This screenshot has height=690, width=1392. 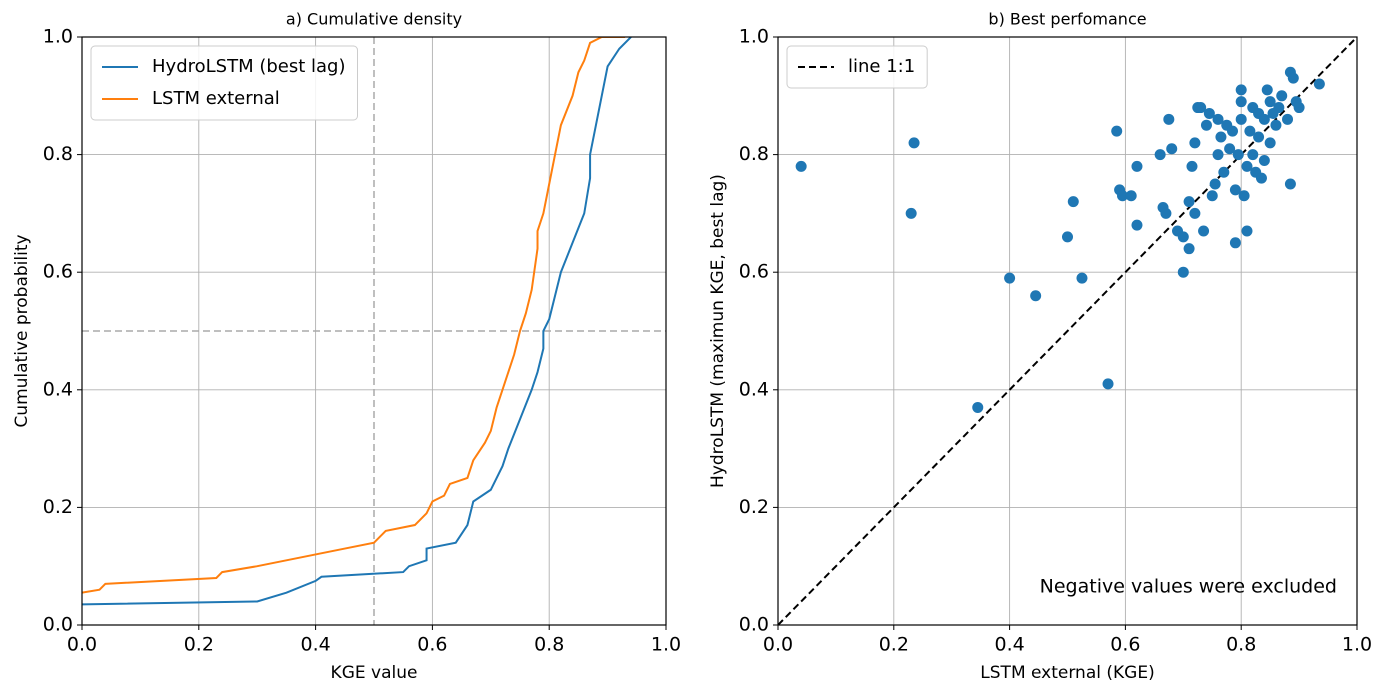 I want to click on y-tick-label: 0.4, so click(x=754, y=389).